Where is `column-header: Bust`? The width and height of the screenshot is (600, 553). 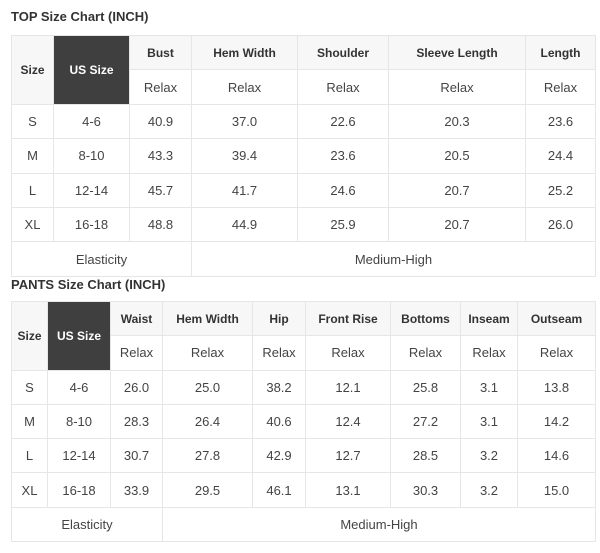 column-header: Bust is located at coordinates (160, 52).